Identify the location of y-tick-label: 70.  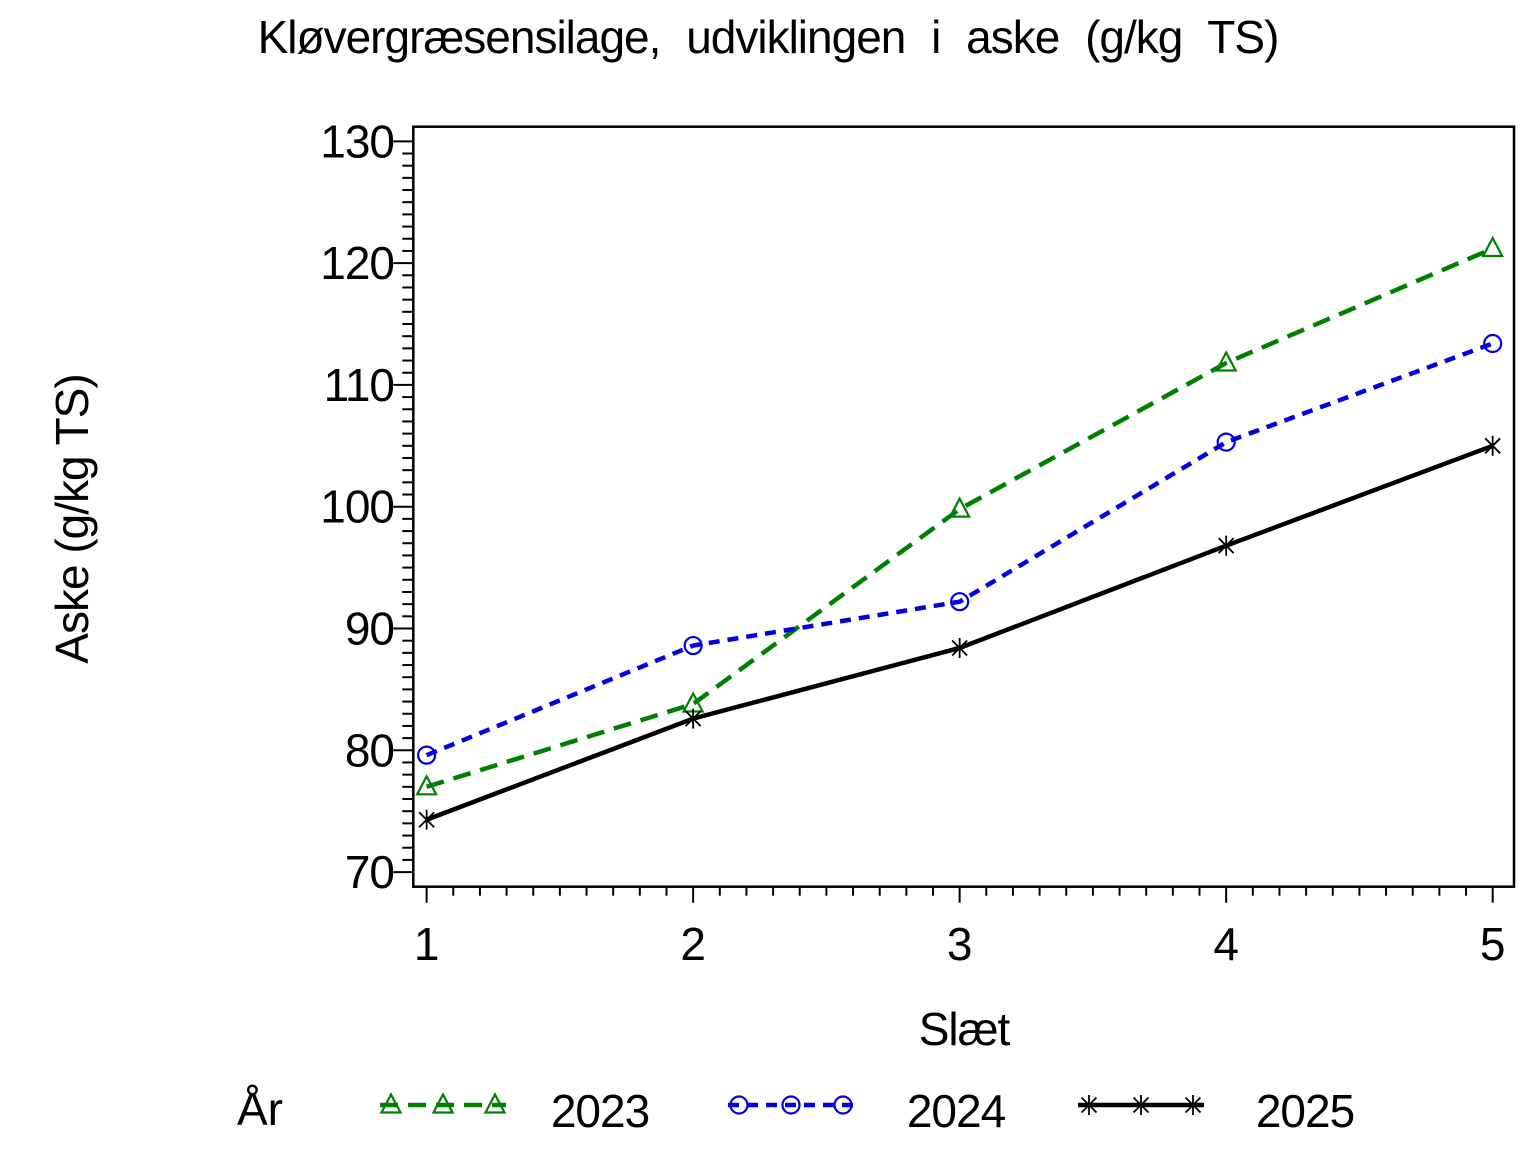
(369, 872).